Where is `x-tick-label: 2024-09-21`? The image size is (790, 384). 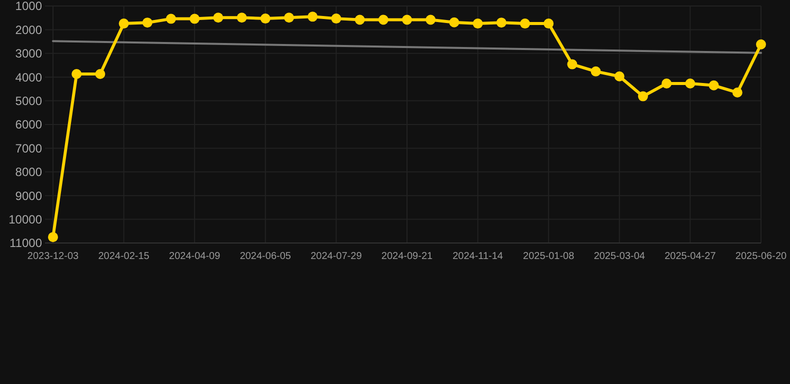 x-tick-label: 2024-09-21 is located at coordinates (407, 256).